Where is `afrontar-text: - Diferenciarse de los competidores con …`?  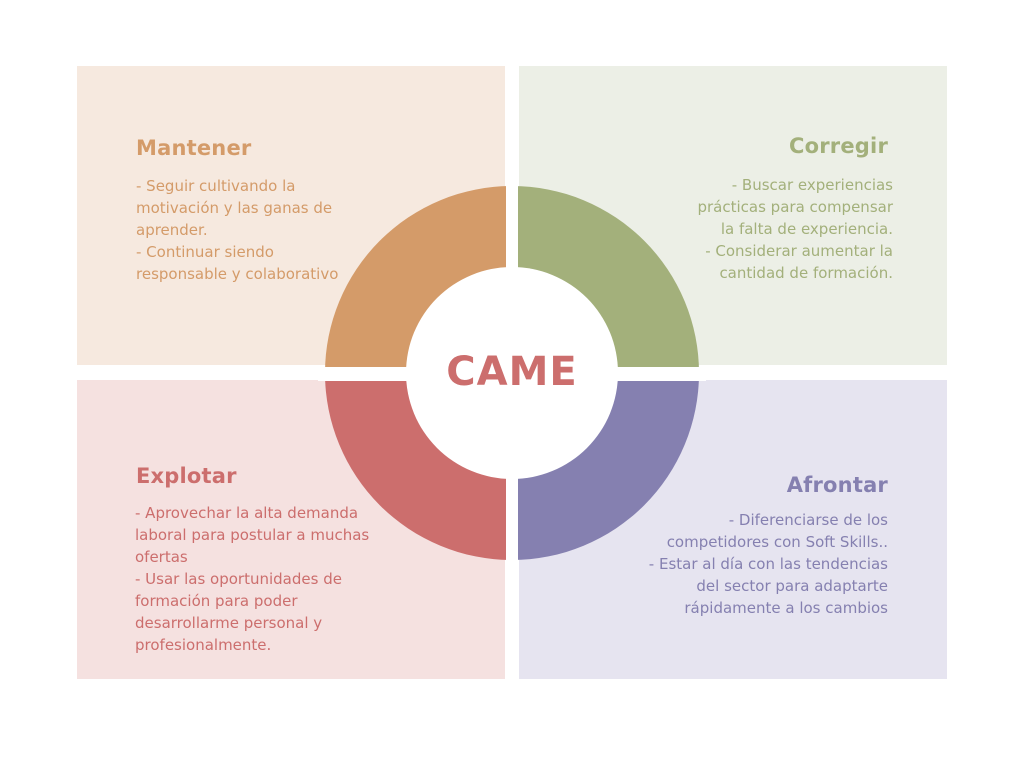 afrontar-text: - Diferenciarse de los competidores con … is located at coordinates (763, 564).